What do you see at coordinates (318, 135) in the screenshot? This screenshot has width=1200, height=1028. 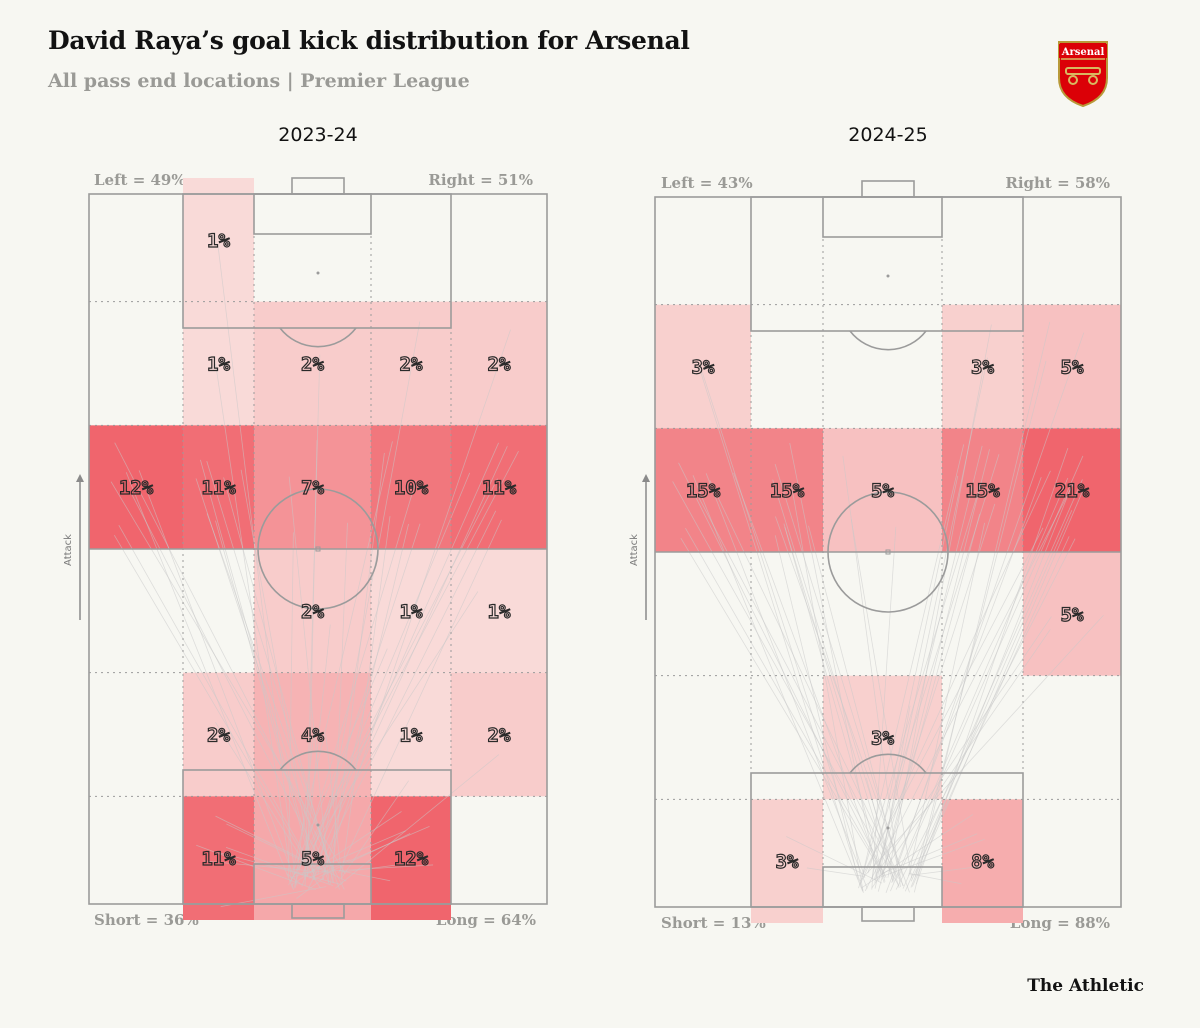 I see `season-label: 2023-24` at bounding box center [318, 135].